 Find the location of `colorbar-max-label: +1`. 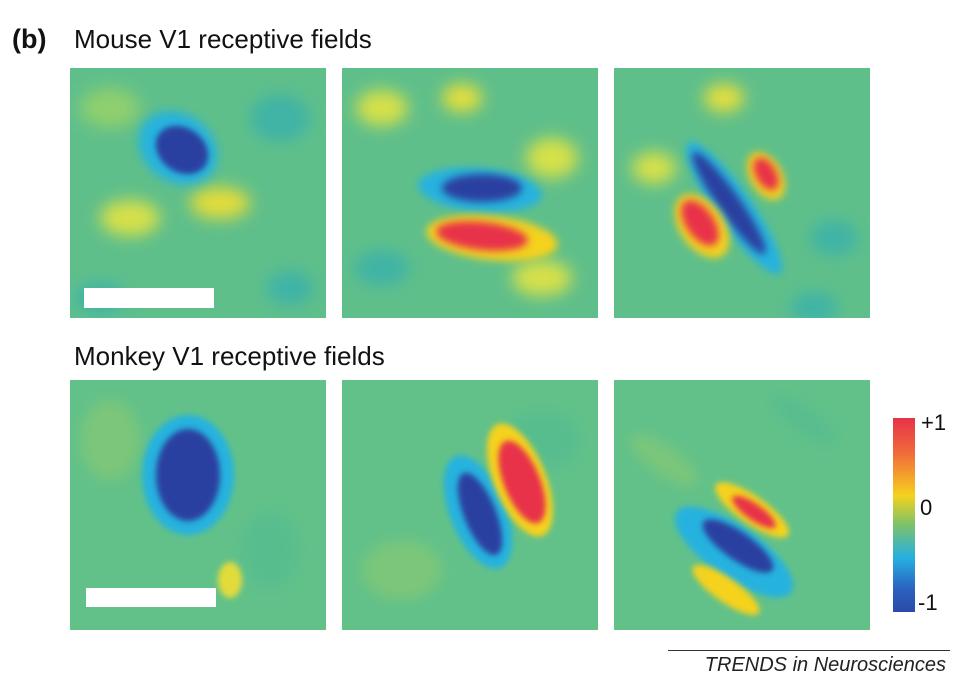

colorbar-max-label: +1 is located at coordinates (934, 422).